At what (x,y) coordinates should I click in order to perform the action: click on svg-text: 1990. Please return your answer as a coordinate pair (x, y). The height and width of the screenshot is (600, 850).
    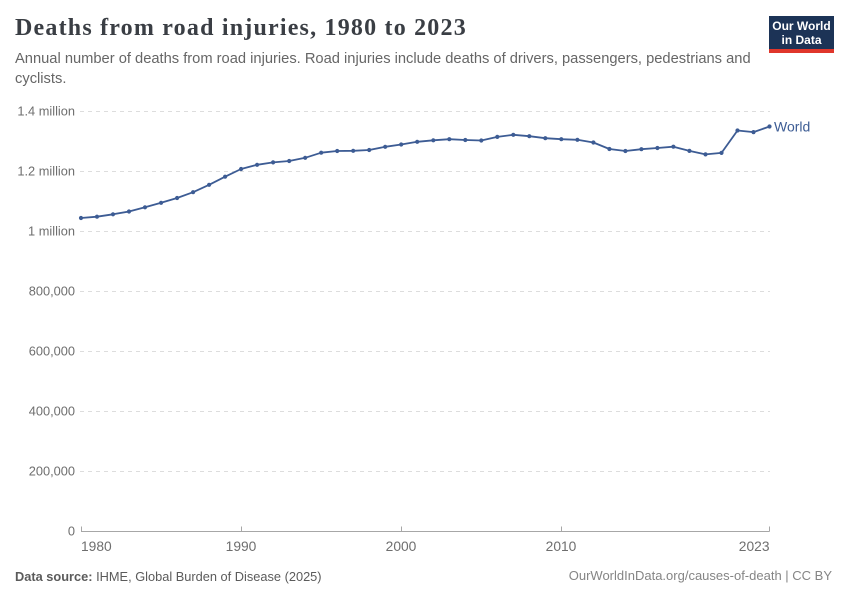
    Looking at the image, I should click on (241, 546).